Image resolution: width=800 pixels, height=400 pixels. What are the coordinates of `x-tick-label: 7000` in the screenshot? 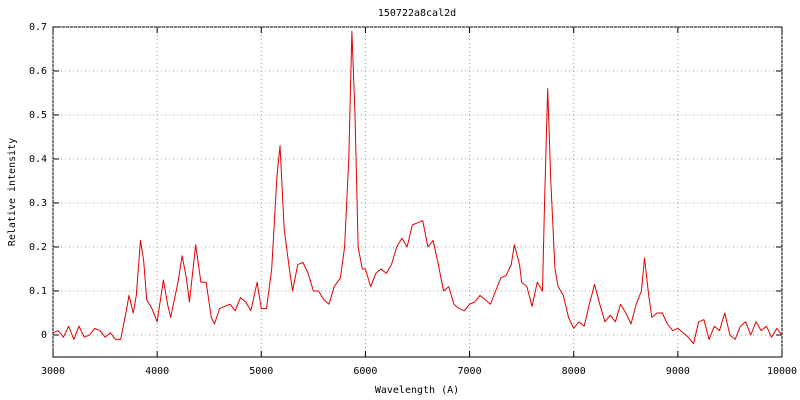 It's located at (470, 371).